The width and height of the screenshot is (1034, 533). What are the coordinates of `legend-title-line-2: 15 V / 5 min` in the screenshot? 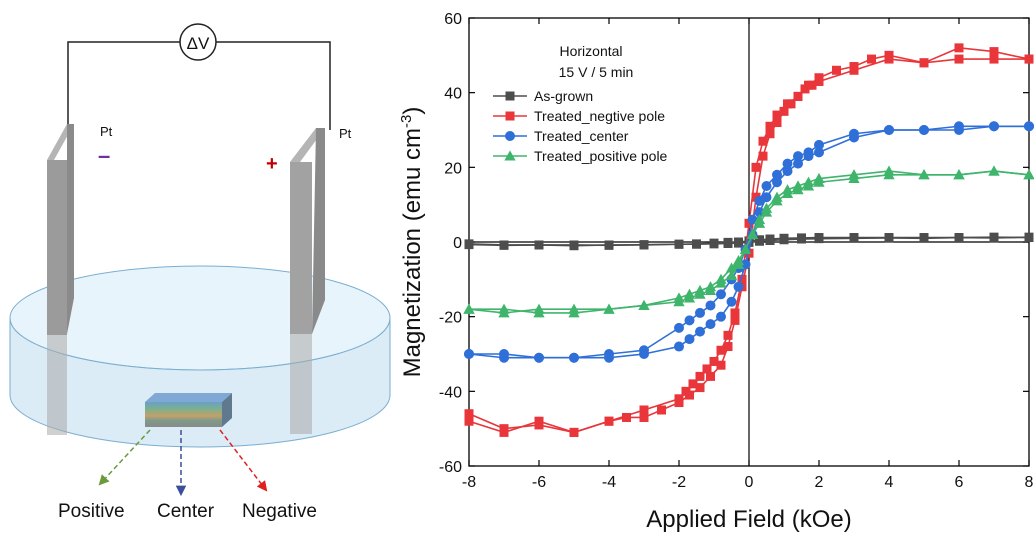 It's located at (596, 72).